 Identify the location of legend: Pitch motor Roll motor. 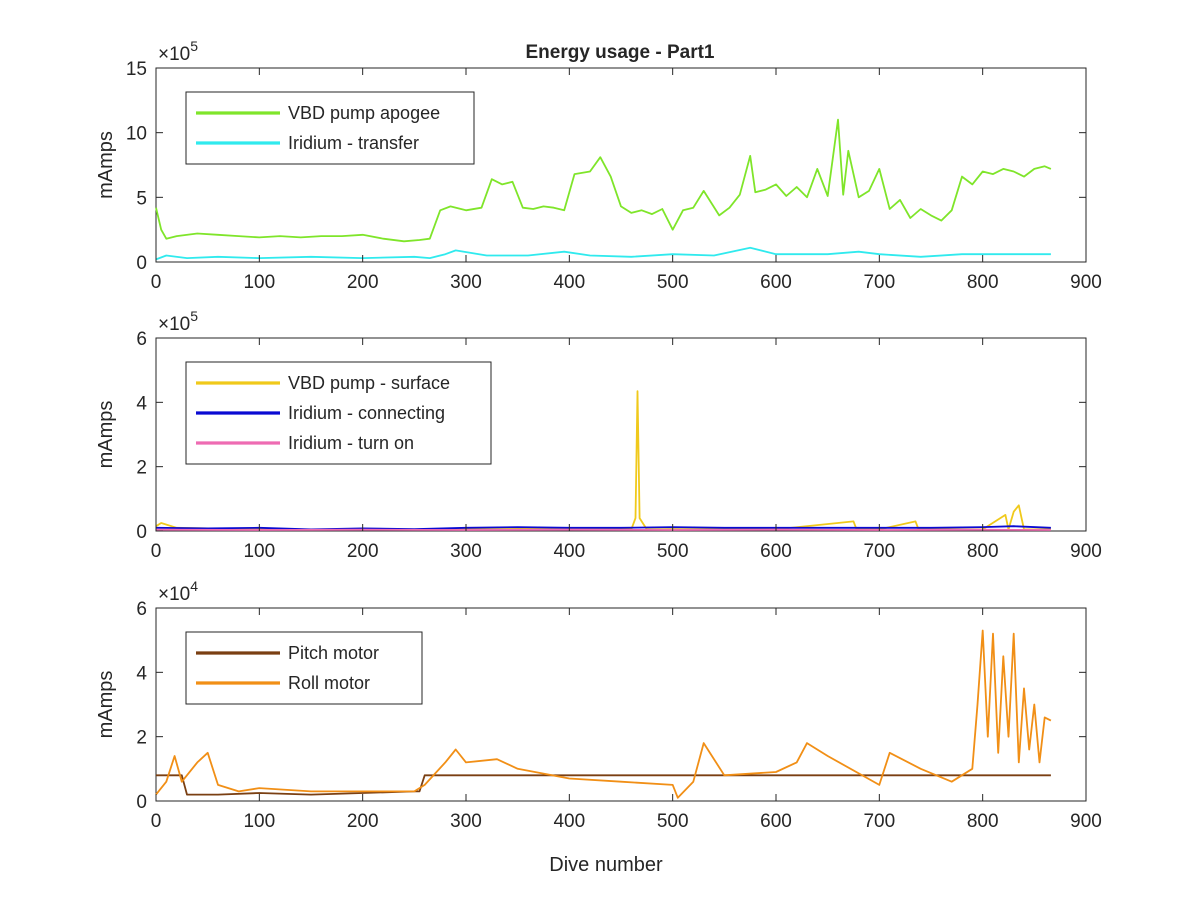
(304, 668).